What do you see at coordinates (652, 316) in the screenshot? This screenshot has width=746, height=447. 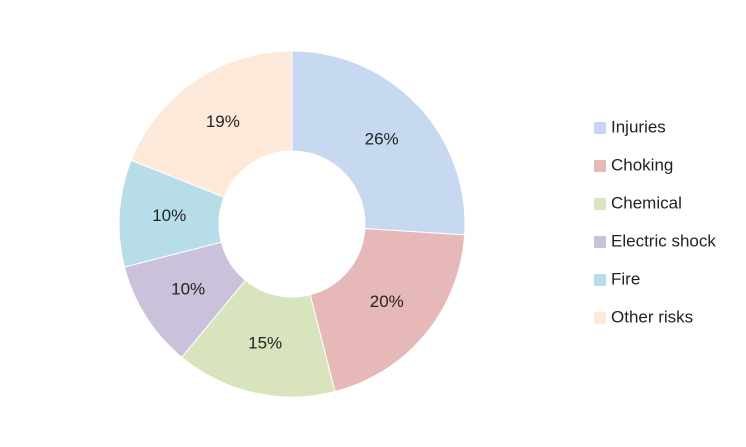 I see `legend-label: Other risks` at bounding box center [652, 316].